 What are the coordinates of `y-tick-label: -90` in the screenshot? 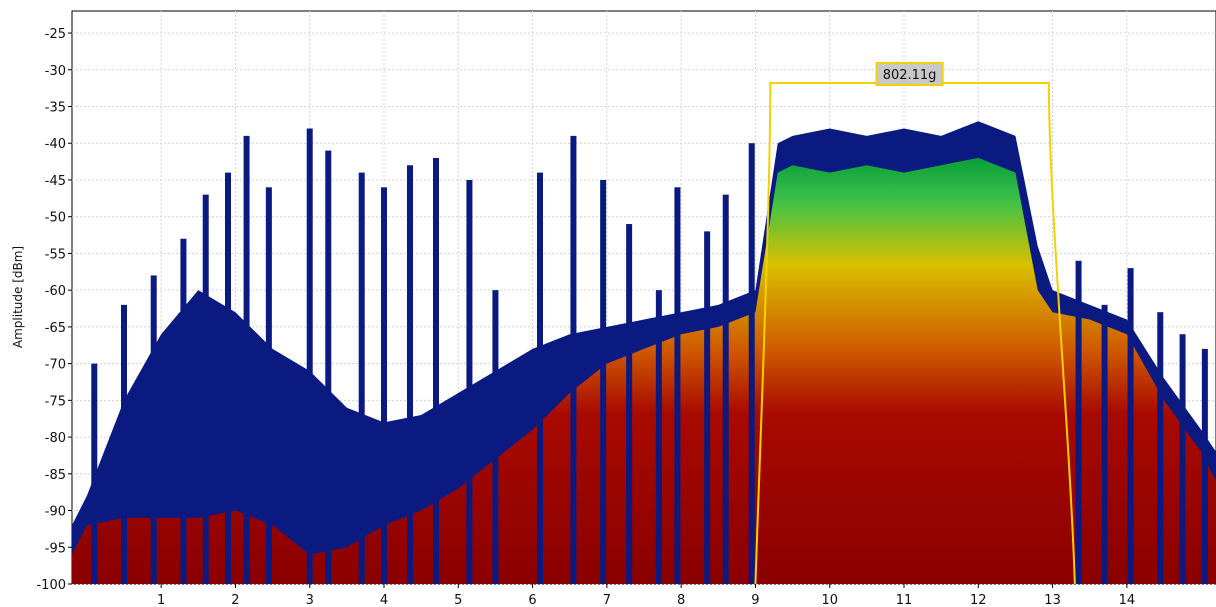 It's located at (55, 512).